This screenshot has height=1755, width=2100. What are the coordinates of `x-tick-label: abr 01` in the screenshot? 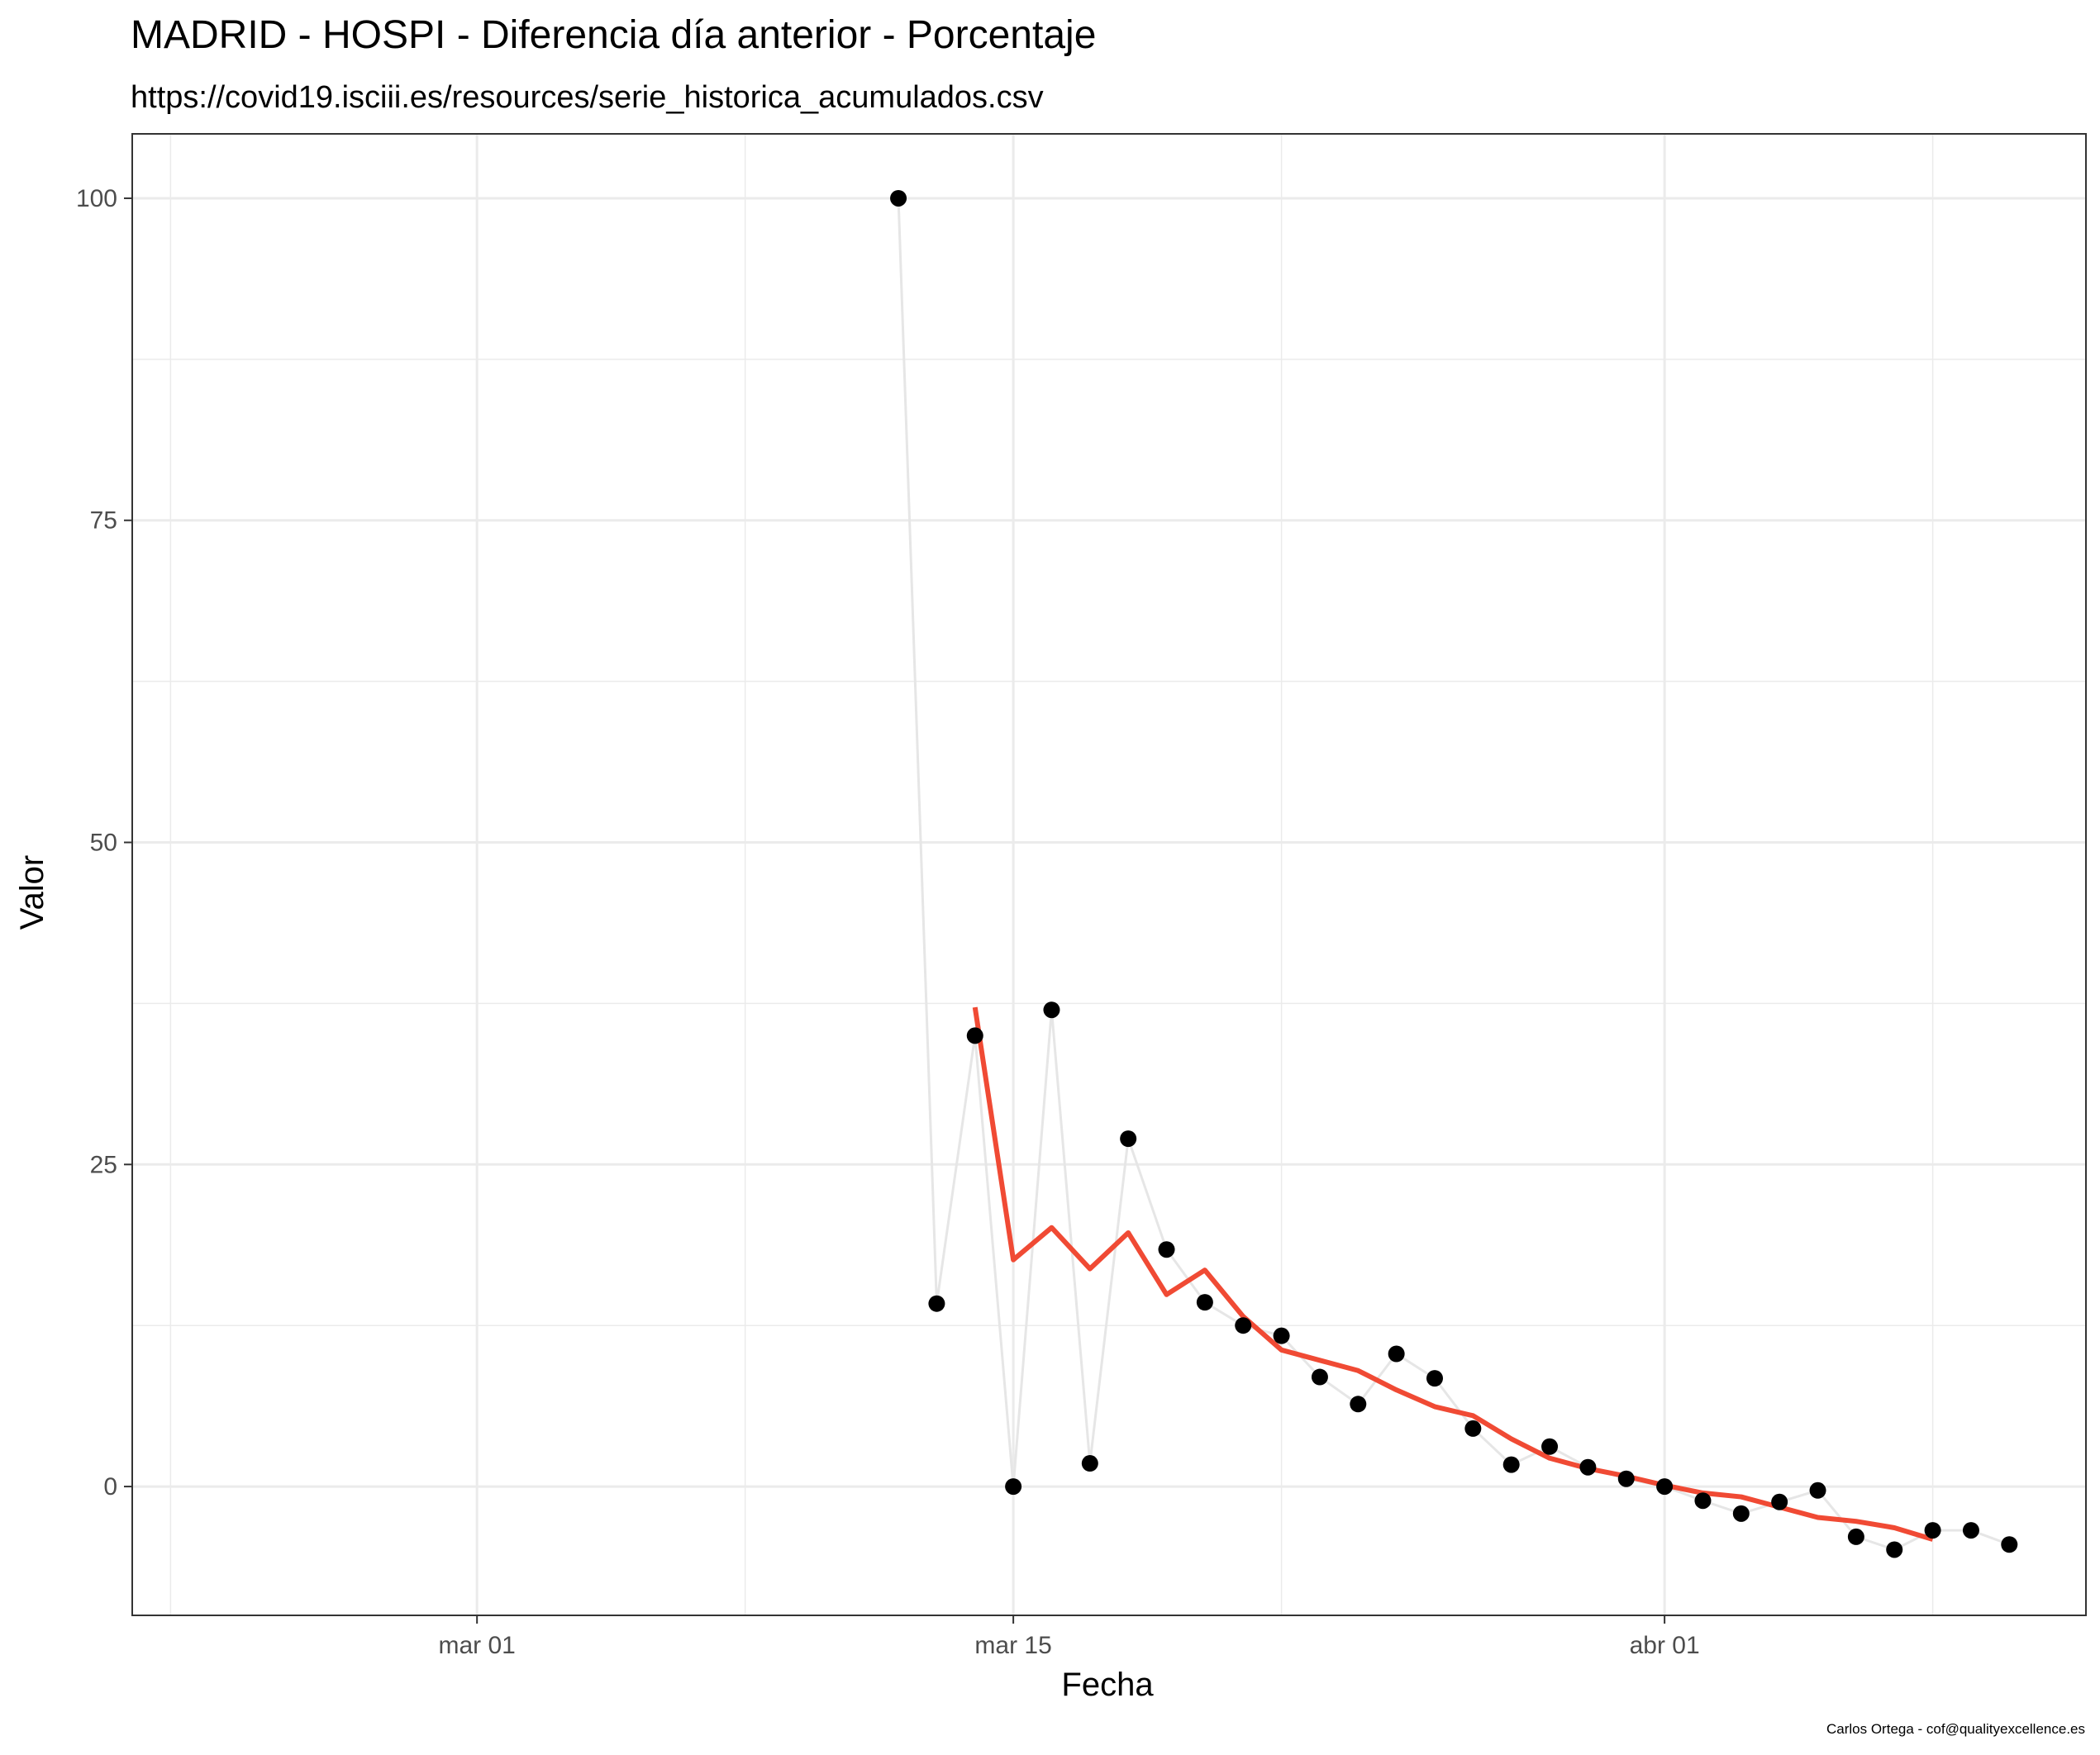 It's located at (1665, 1645).